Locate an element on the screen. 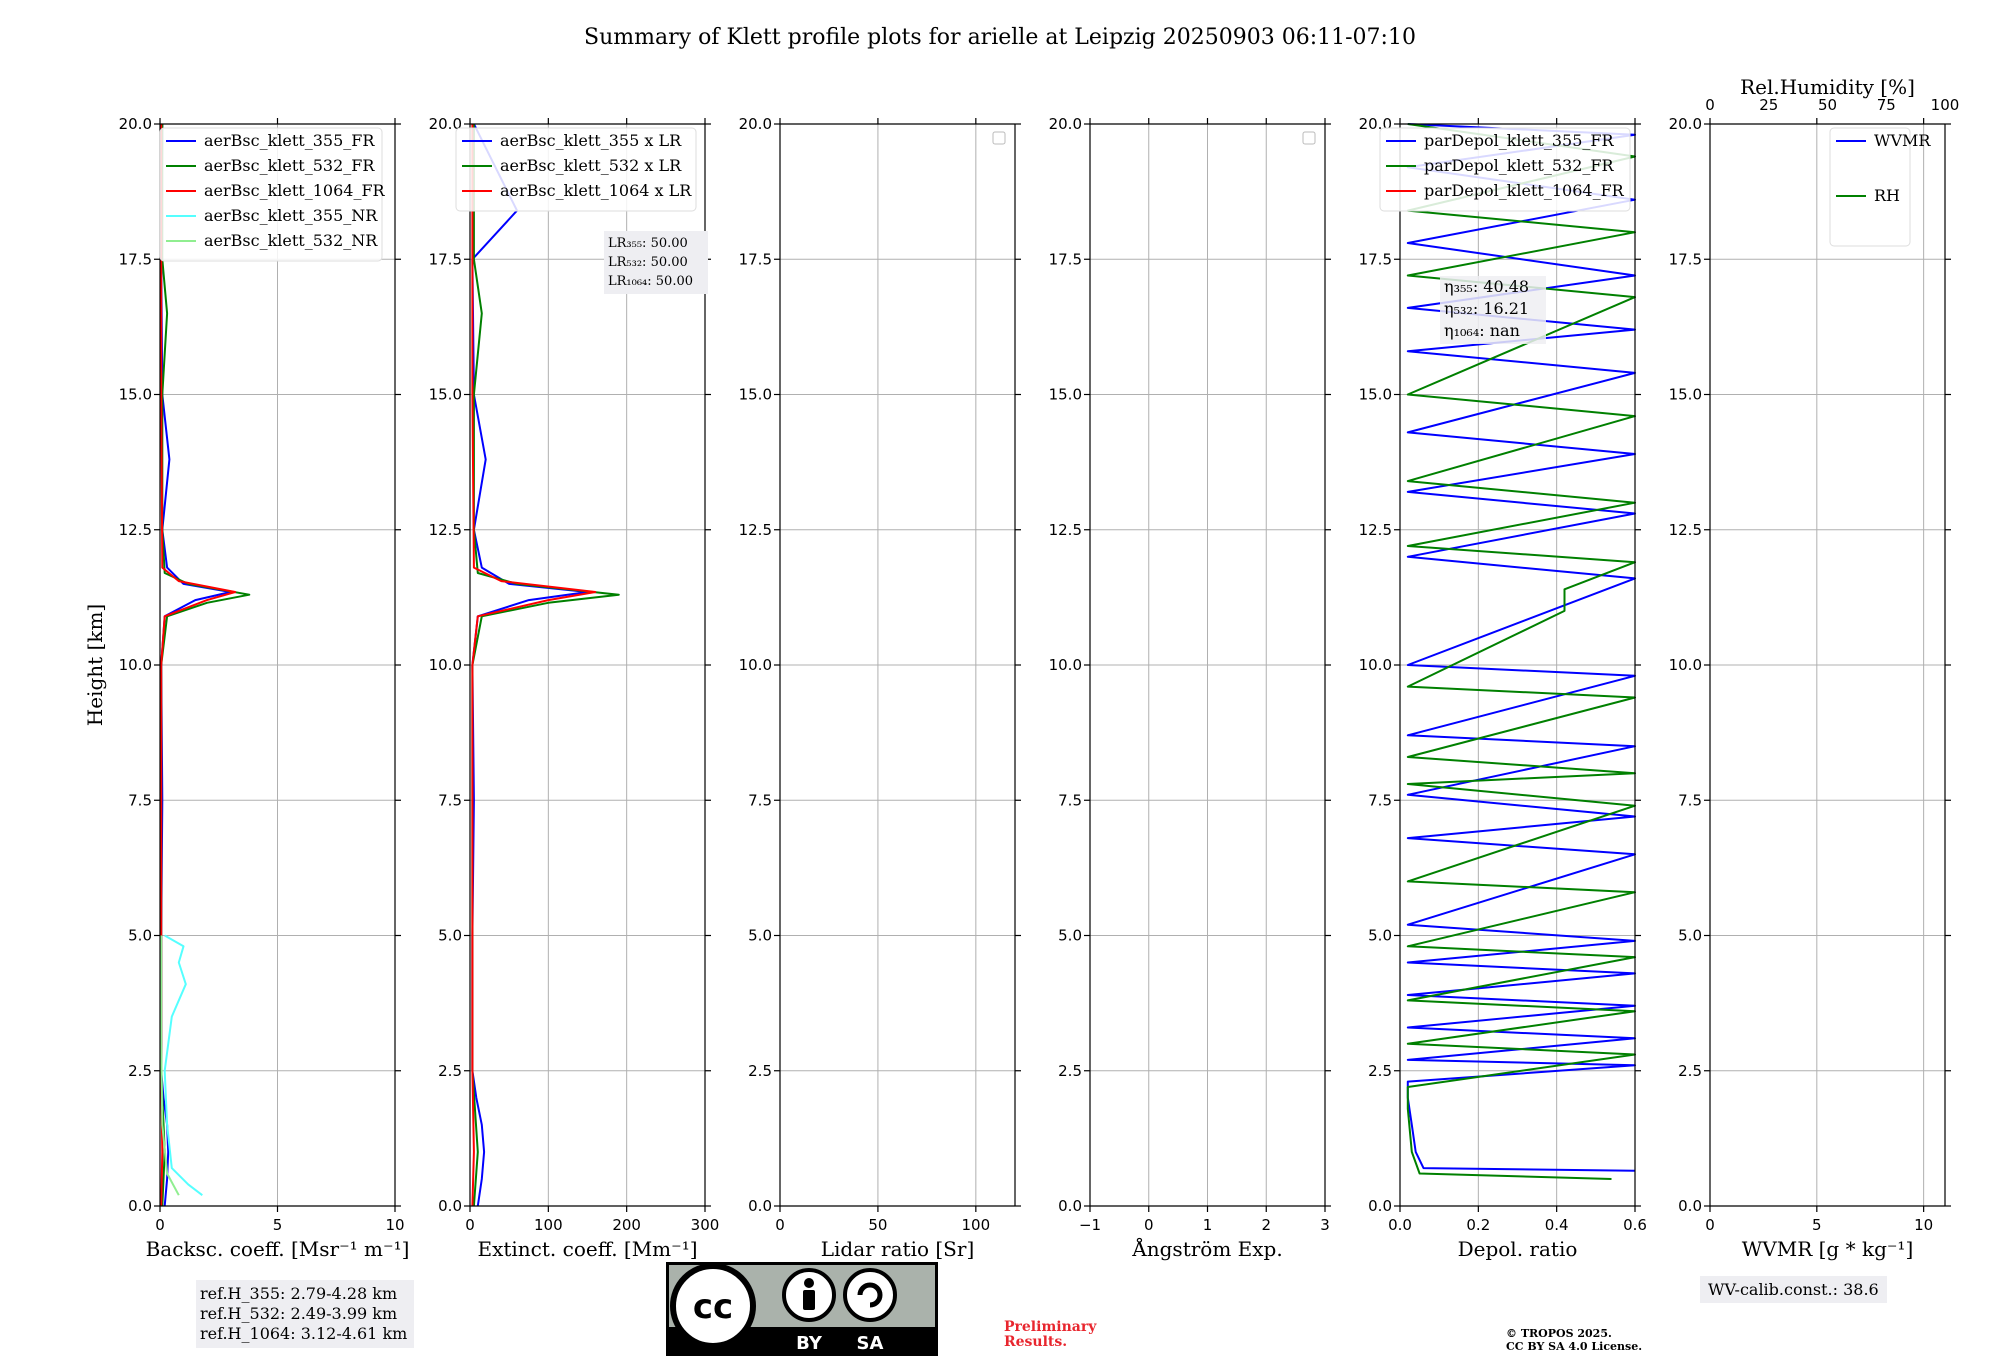 This screenshot has width=2000, height=1360. legend-entry: aerBsc_klett_355_NR is located at coordinates (291, 215).